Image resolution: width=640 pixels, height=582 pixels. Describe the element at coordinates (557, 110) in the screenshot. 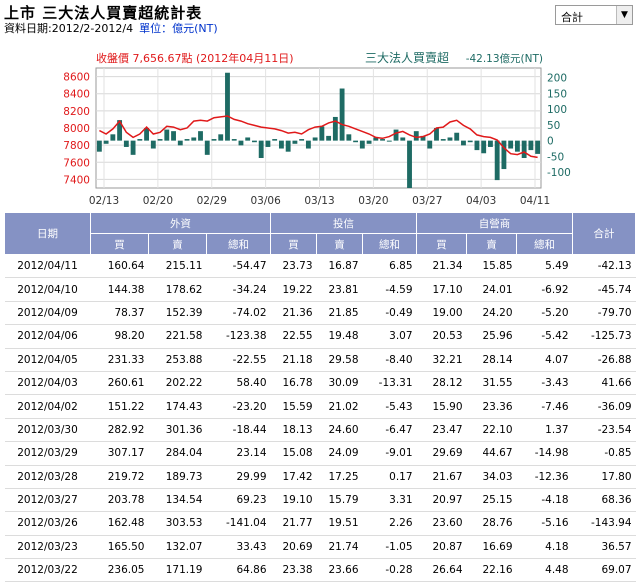

I see `y-right-tick-label: 100` at that location.